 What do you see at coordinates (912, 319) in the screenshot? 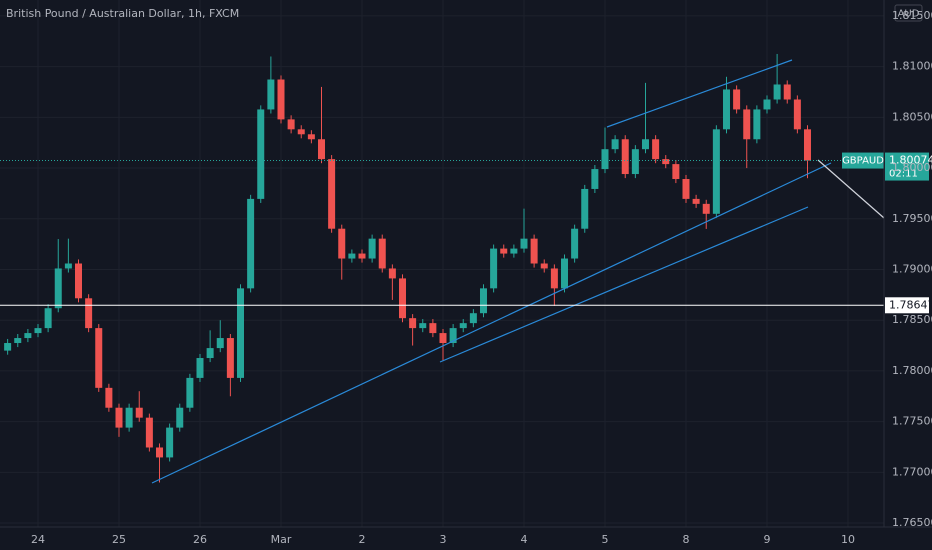
I see `y-tick-label: 1.78500` at bounding box center [912, 319].